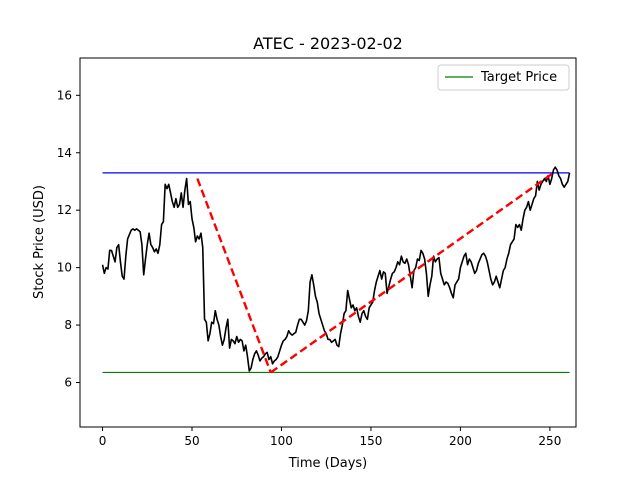  I want to click on legend-target-label: Target Price, so click(518, 77).